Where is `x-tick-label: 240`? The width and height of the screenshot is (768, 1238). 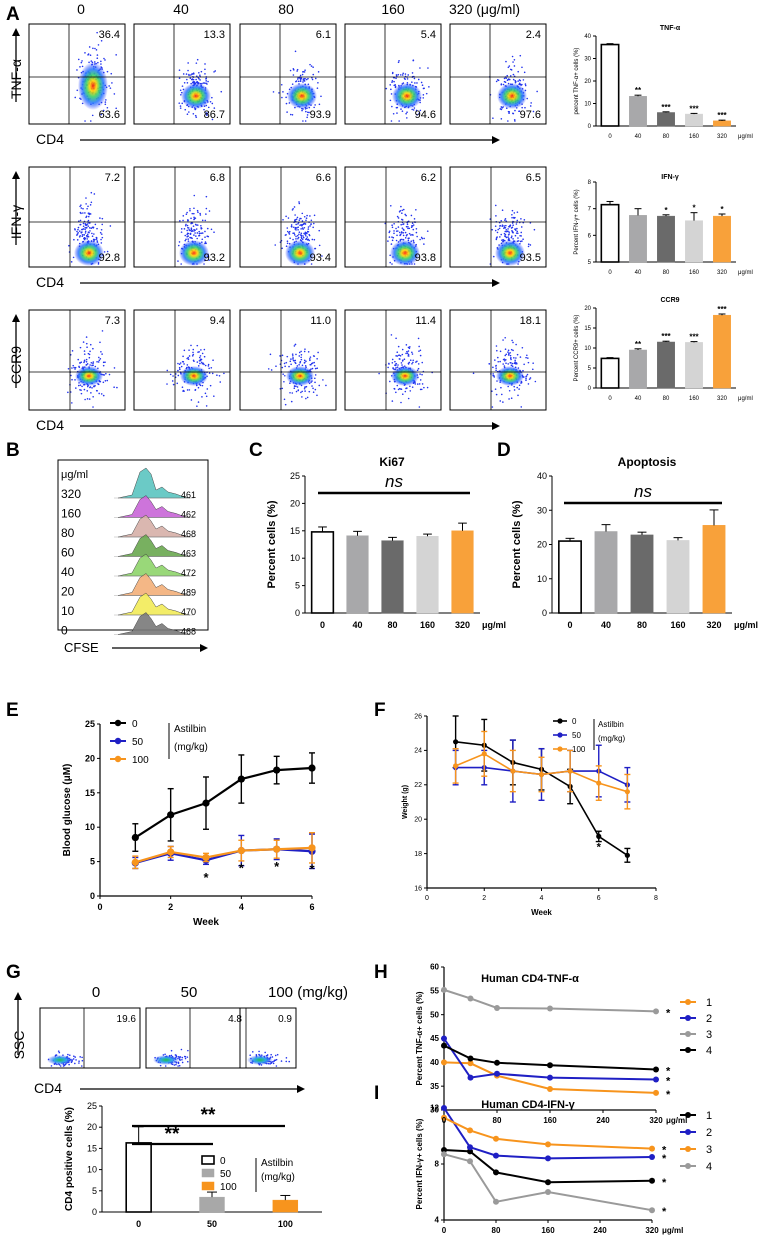
x-tick-label: 240 is located at coordinates (600, 1230).